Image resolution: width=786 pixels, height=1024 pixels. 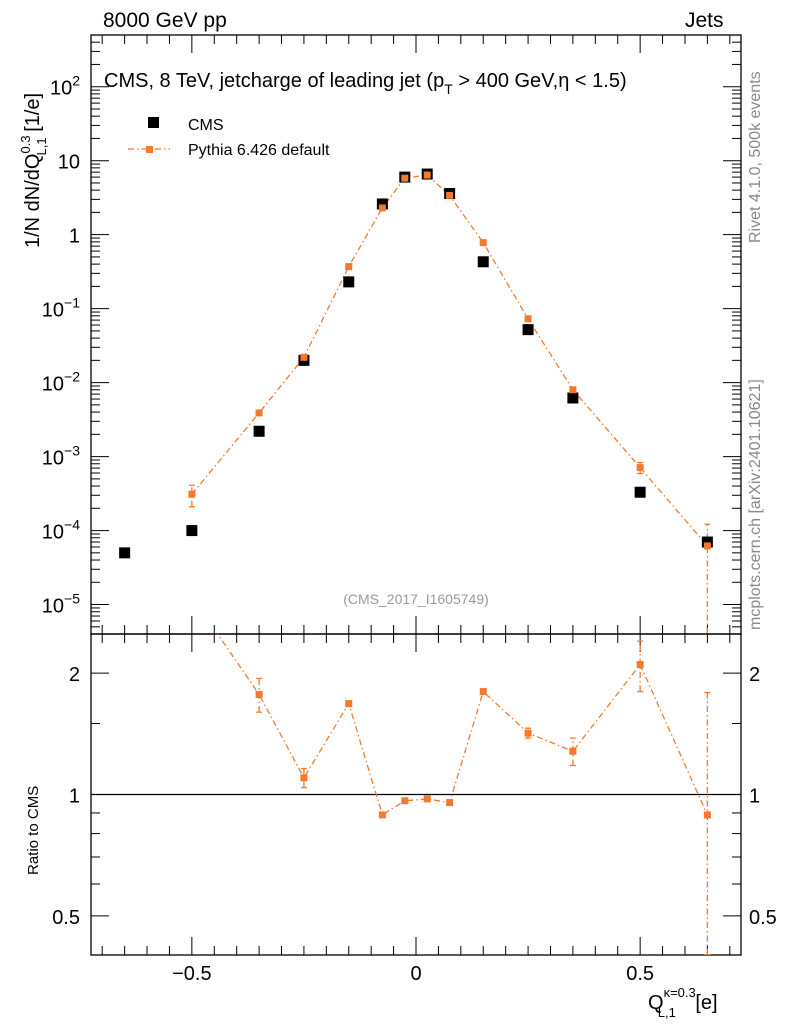 What do you see at coordinates (683, 1002) in the screenshot?
I see `x-axis-title: Qκ=0.3 L,1 [e]` at bounding box center [683, 1002].